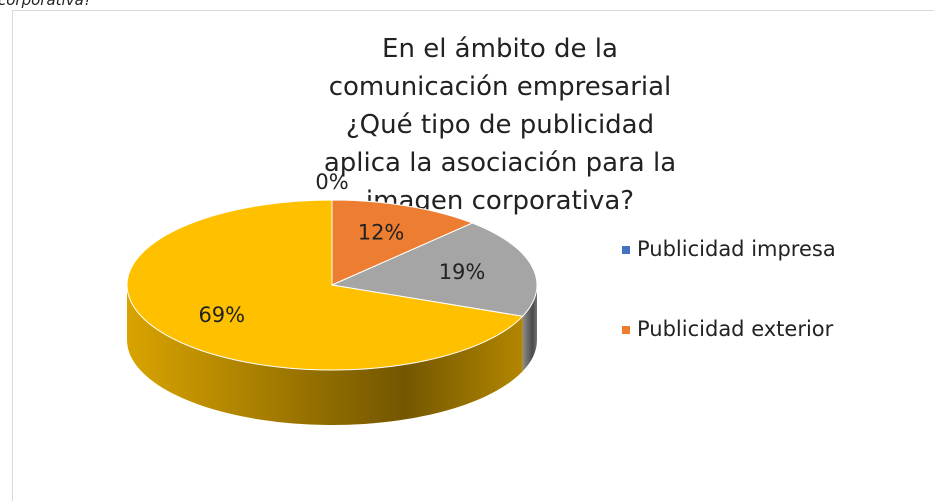 The height and width of the screenshot is (501, 934). What do you see at coordinates (462, 272) in the screenshot?
I see `data-label: 19%` at bounding box center [462, 272].